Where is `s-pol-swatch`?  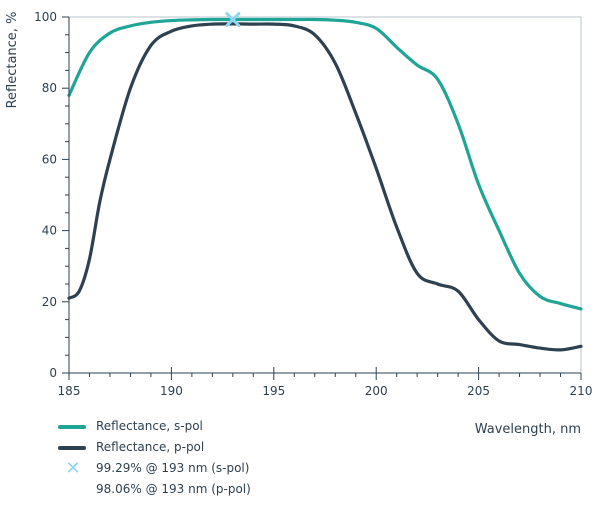 s-pol-swatch is located at coordinates (72, 427).